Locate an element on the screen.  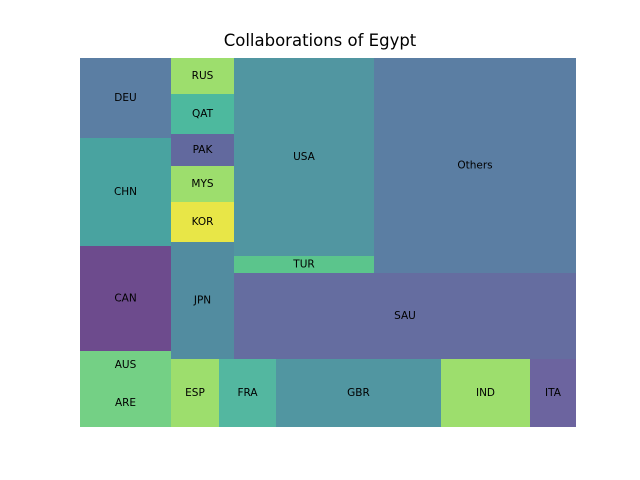
tile-label-others: Others is located at coordinates (474, 166).